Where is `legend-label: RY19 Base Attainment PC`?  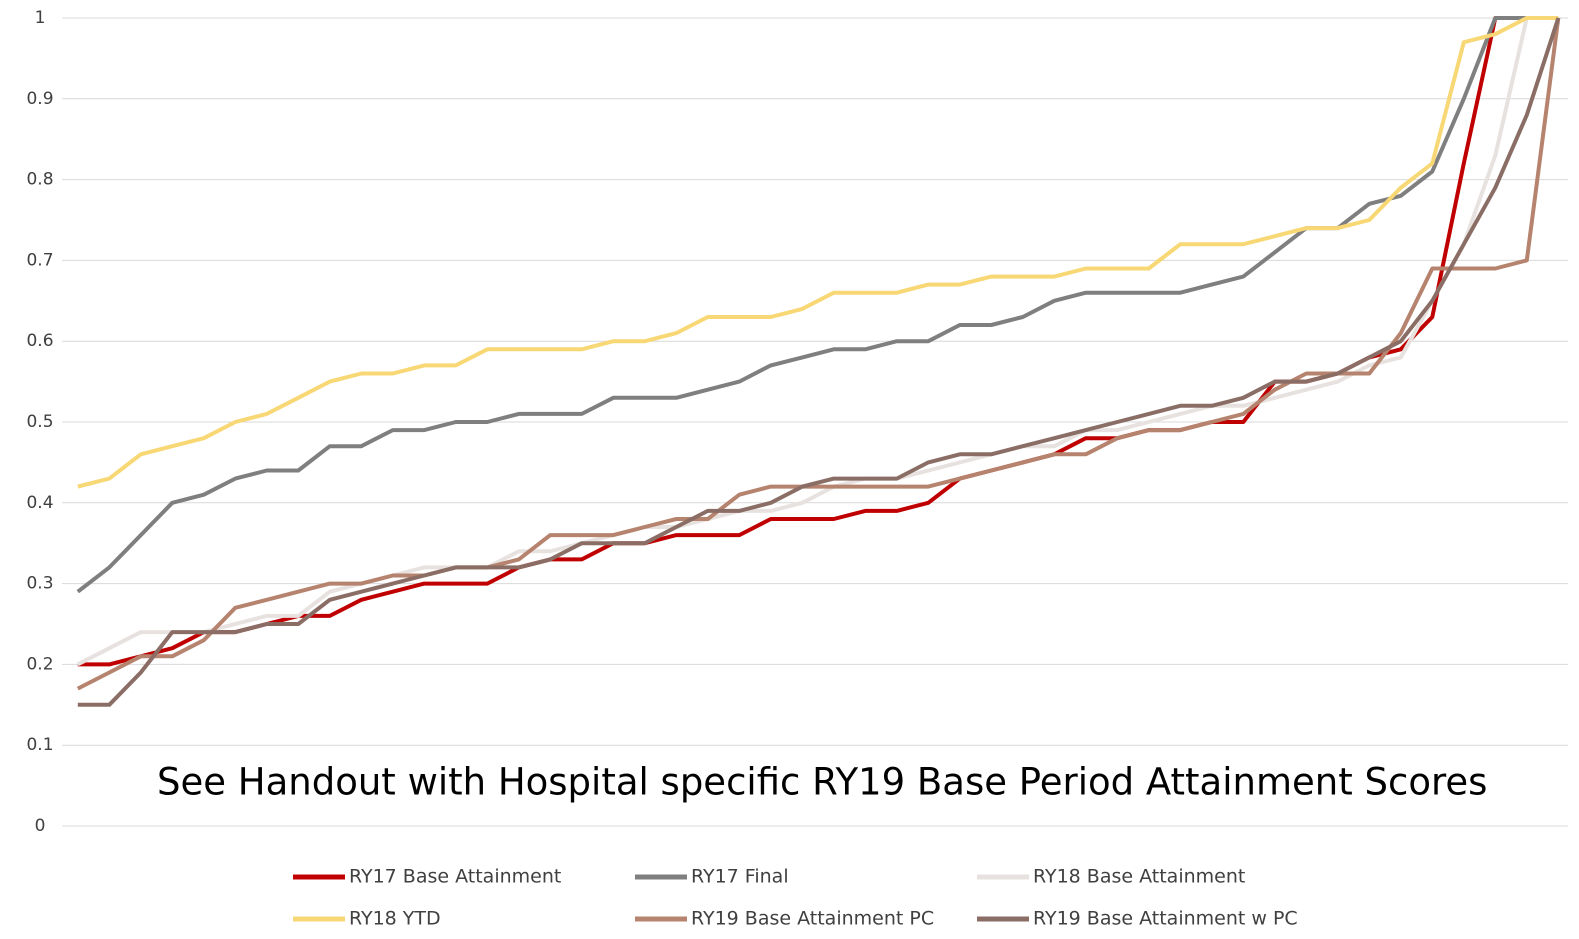 legend-label: RY19 Base Attainment PC is located at coordinates (812, 919).